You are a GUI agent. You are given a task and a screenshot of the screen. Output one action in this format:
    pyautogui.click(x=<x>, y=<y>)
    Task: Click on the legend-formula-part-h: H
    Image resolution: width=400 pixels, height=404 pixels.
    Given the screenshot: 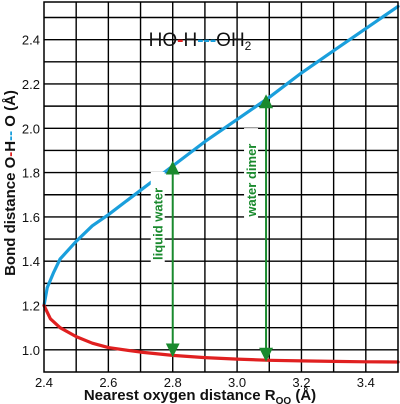 What is the action you would take?
    pyautogui.click(x=190, y=40)
    